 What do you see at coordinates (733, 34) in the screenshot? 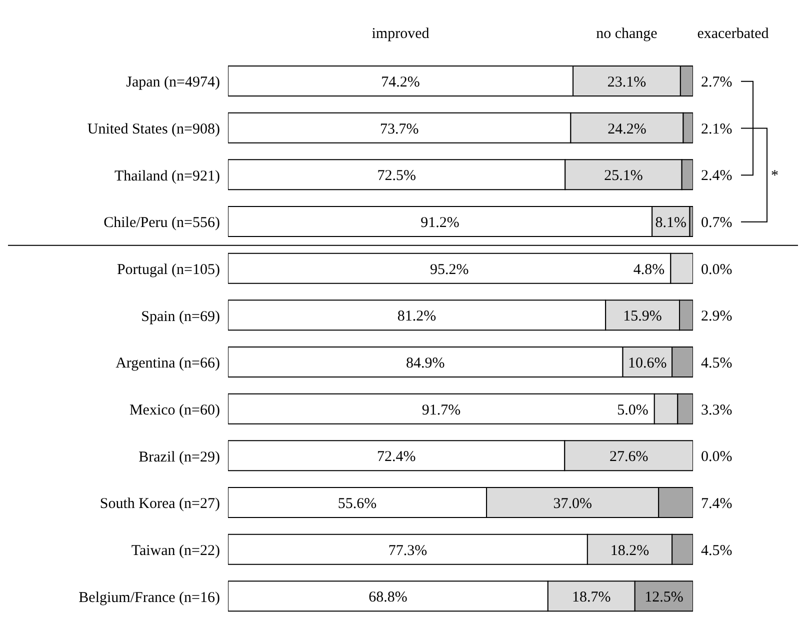
I see `series-label: exacerbated` at bounding box center [733, 34].